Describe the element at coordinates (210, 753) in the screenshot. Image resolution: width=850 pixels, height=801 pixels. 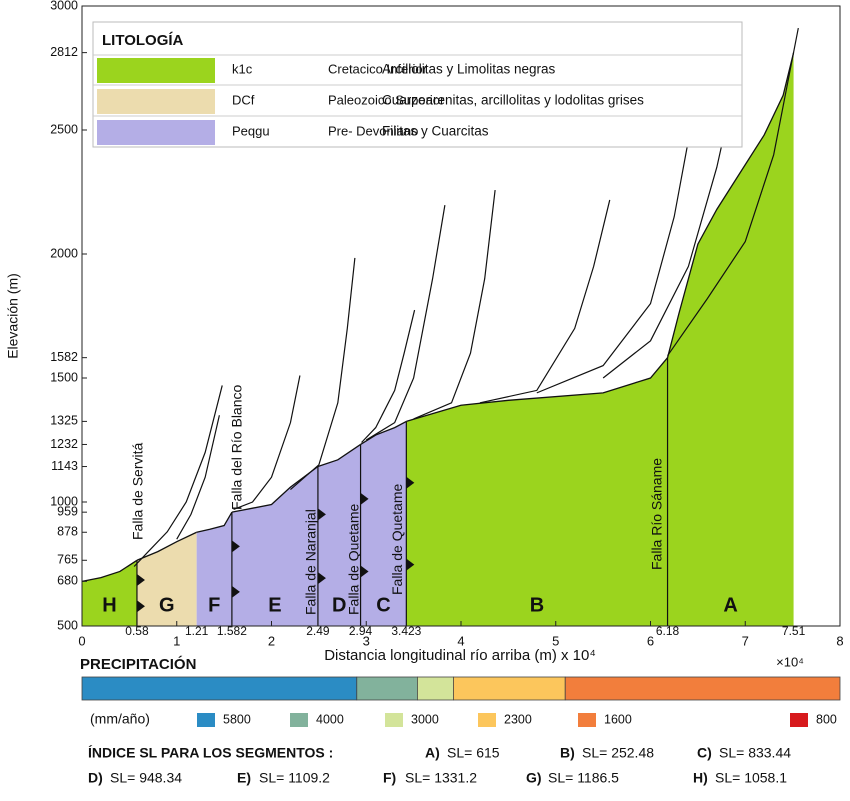
I see `sl-title: ÍNDICE SL PARA LOS SEGMENTOS :` at that location.